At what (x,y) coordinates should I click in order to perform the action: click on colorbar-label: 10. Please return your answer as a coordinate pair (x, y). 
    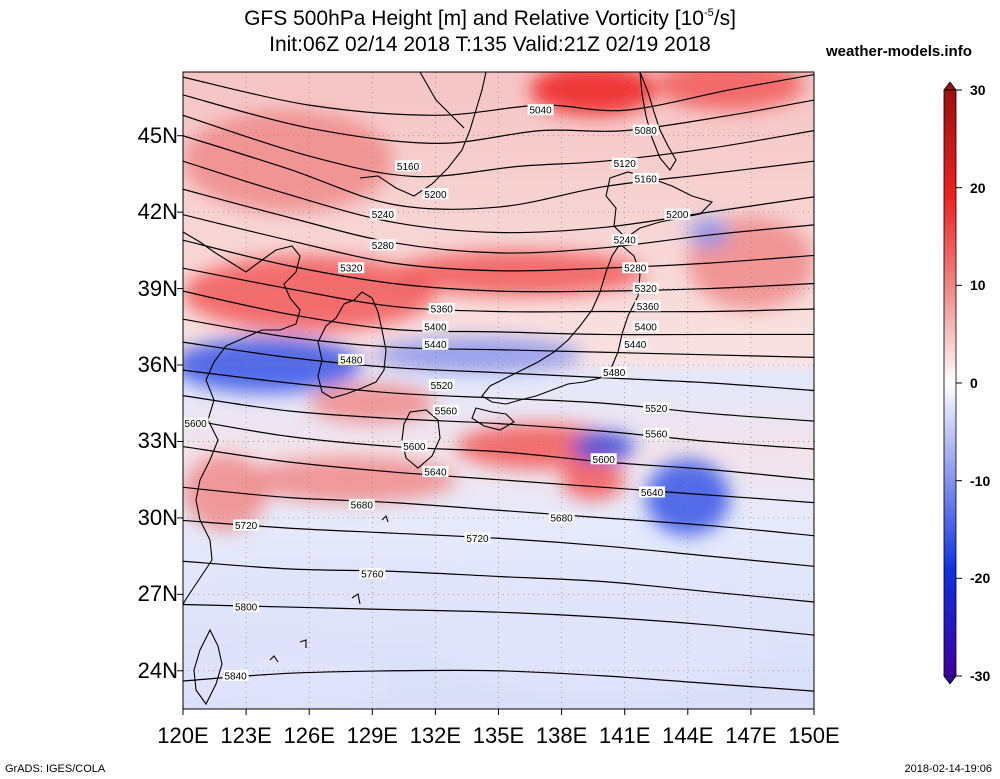
    Looking at the image, I should click on (978, 285).